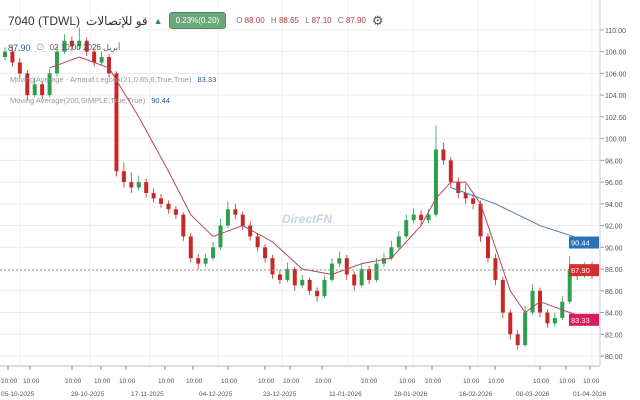 The width and height of the screenshot is (640, 400). Describe the element at coordinates (580, 270) in the screenshot. I see `price-tag-label: 87.90` at that location.